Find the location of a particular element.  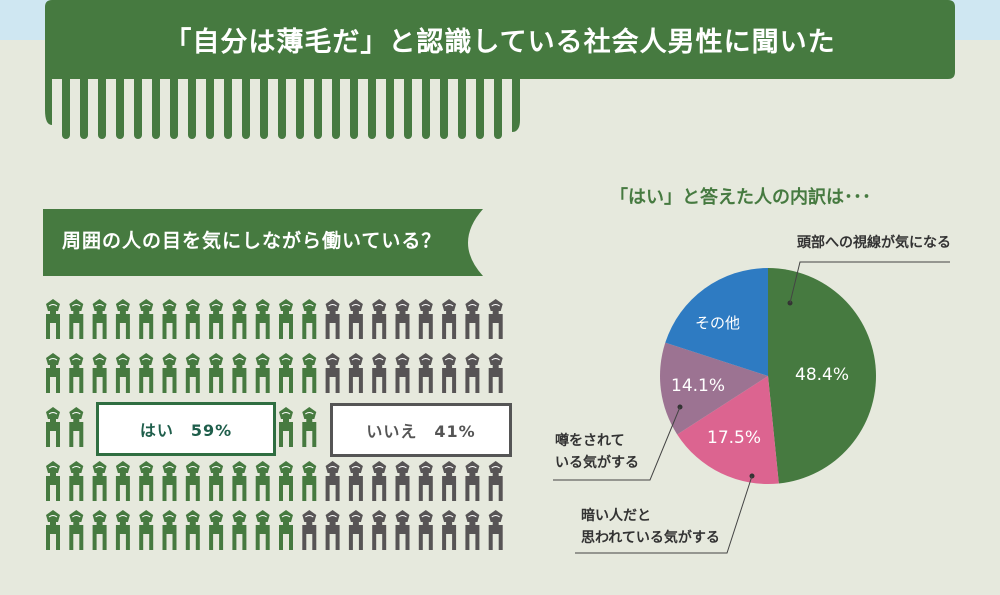

value-label-gloomy: 17.5% is located at coordinates (734, 438).